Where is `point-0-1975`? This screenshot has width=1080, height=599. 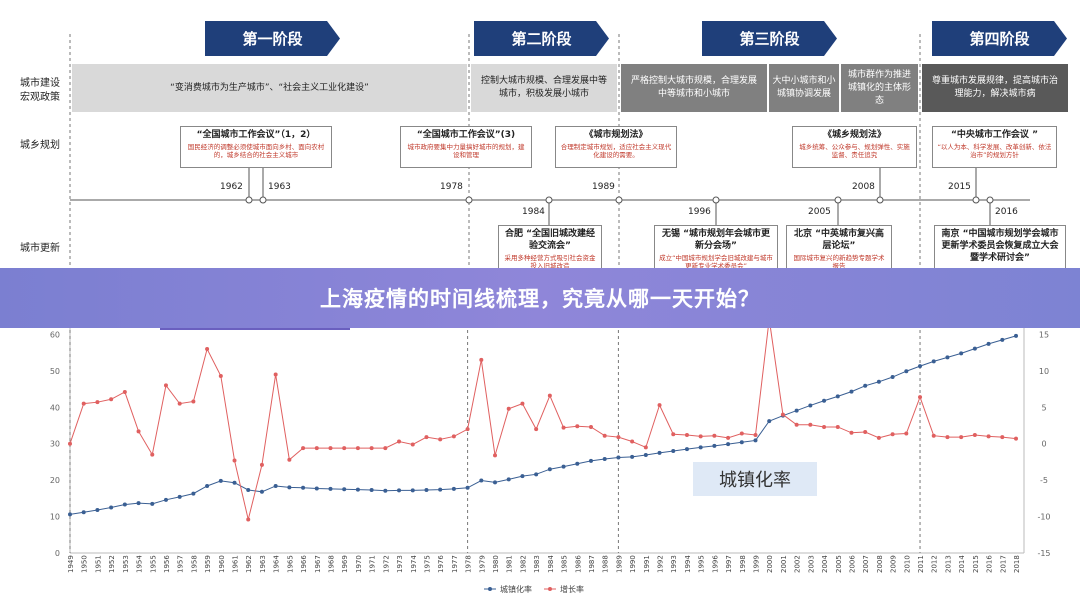 point-0-1975 is located at coordinates (426, 489).